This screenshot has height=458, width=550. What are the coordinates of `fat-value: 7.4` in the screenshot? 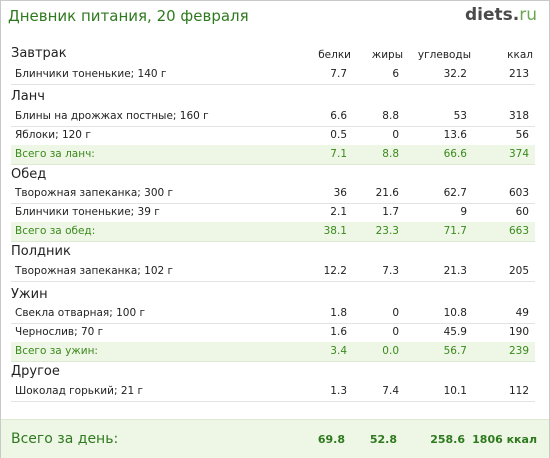 It's located at (390, 391).